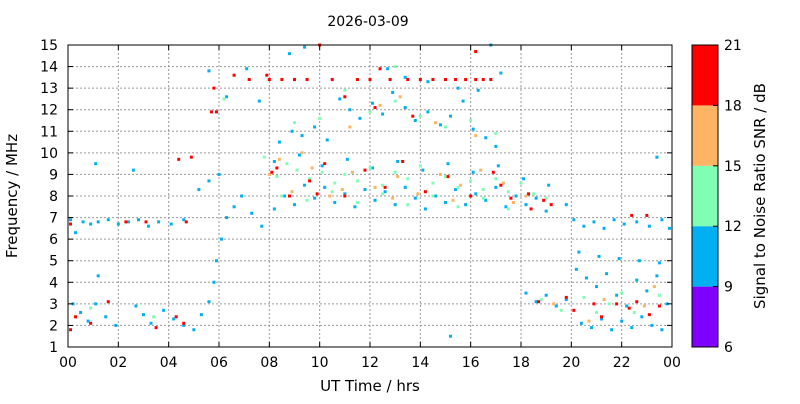 The width and height of the screenshot is (800, 404). What do you see at coordinates (49, 111) in the screenshot?
I see `y-tick-label: 12` at bounding box center [49, 111].